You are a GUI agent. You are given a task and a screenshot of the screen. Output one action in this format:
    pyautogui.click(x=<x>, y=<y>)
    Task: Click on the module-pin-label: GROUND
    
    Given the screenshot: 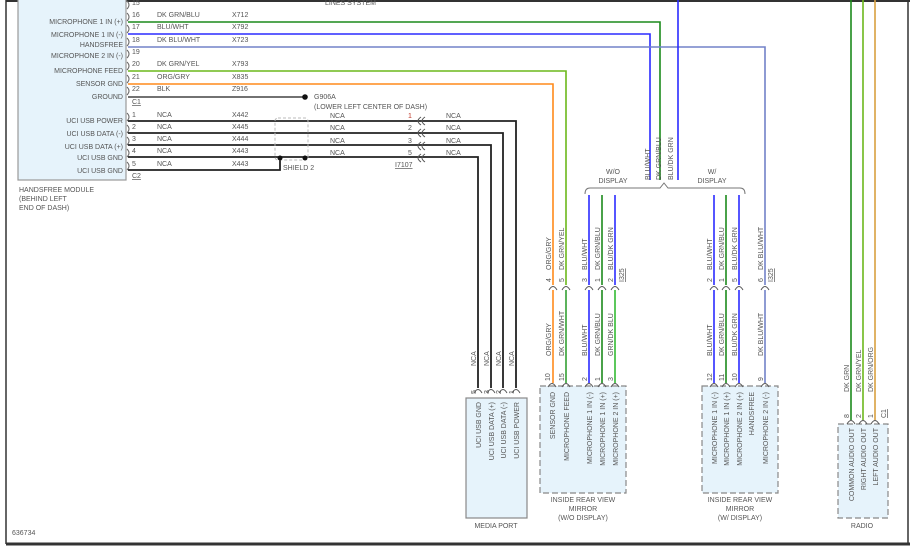 What is the action you would take?
    pyautogui.click(x=107, y=97)
    